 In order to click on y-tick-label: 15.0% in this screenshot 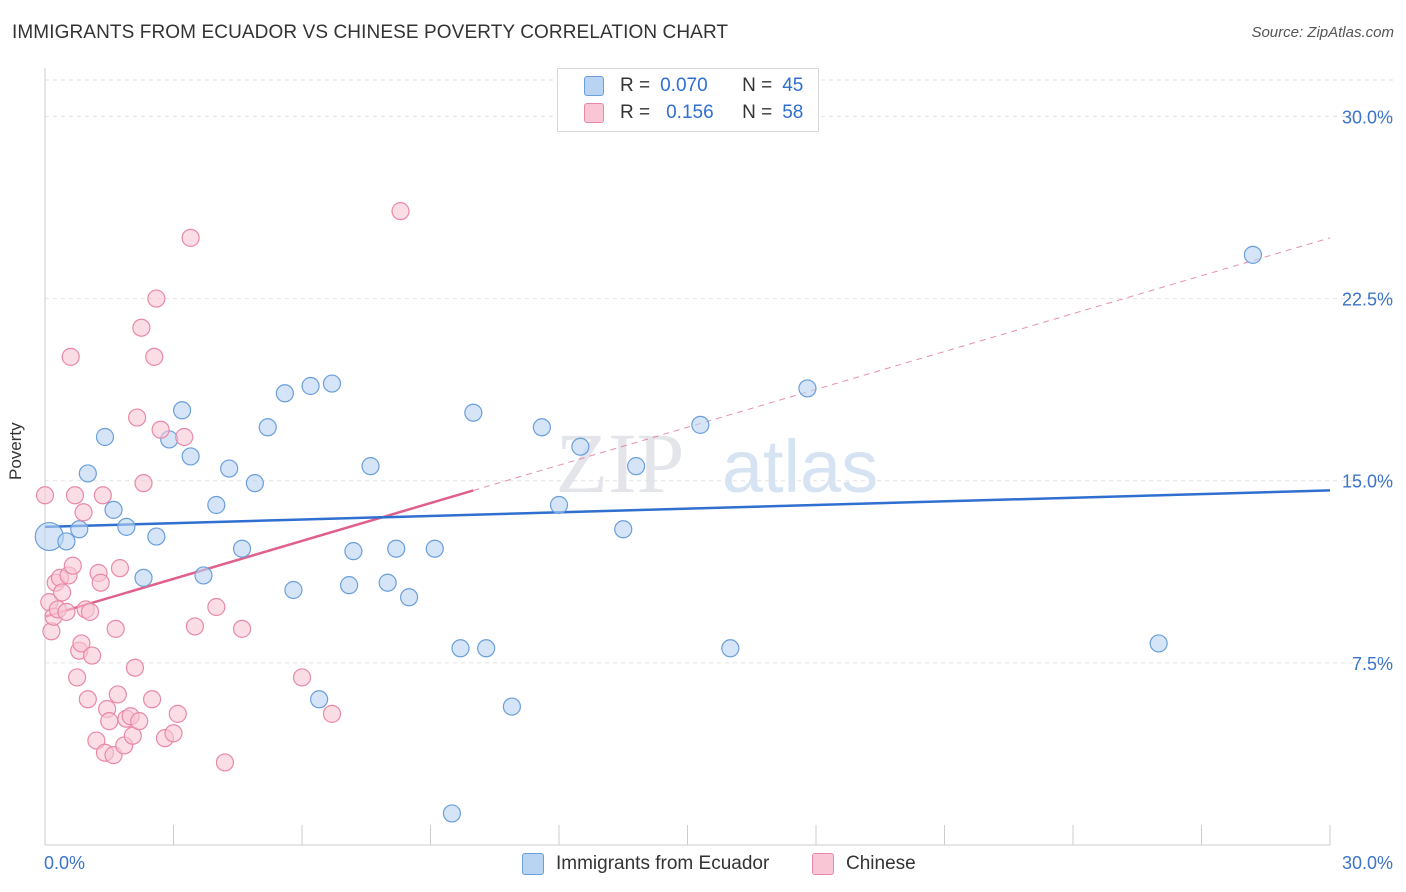, I will do `click(1367, 482)`.